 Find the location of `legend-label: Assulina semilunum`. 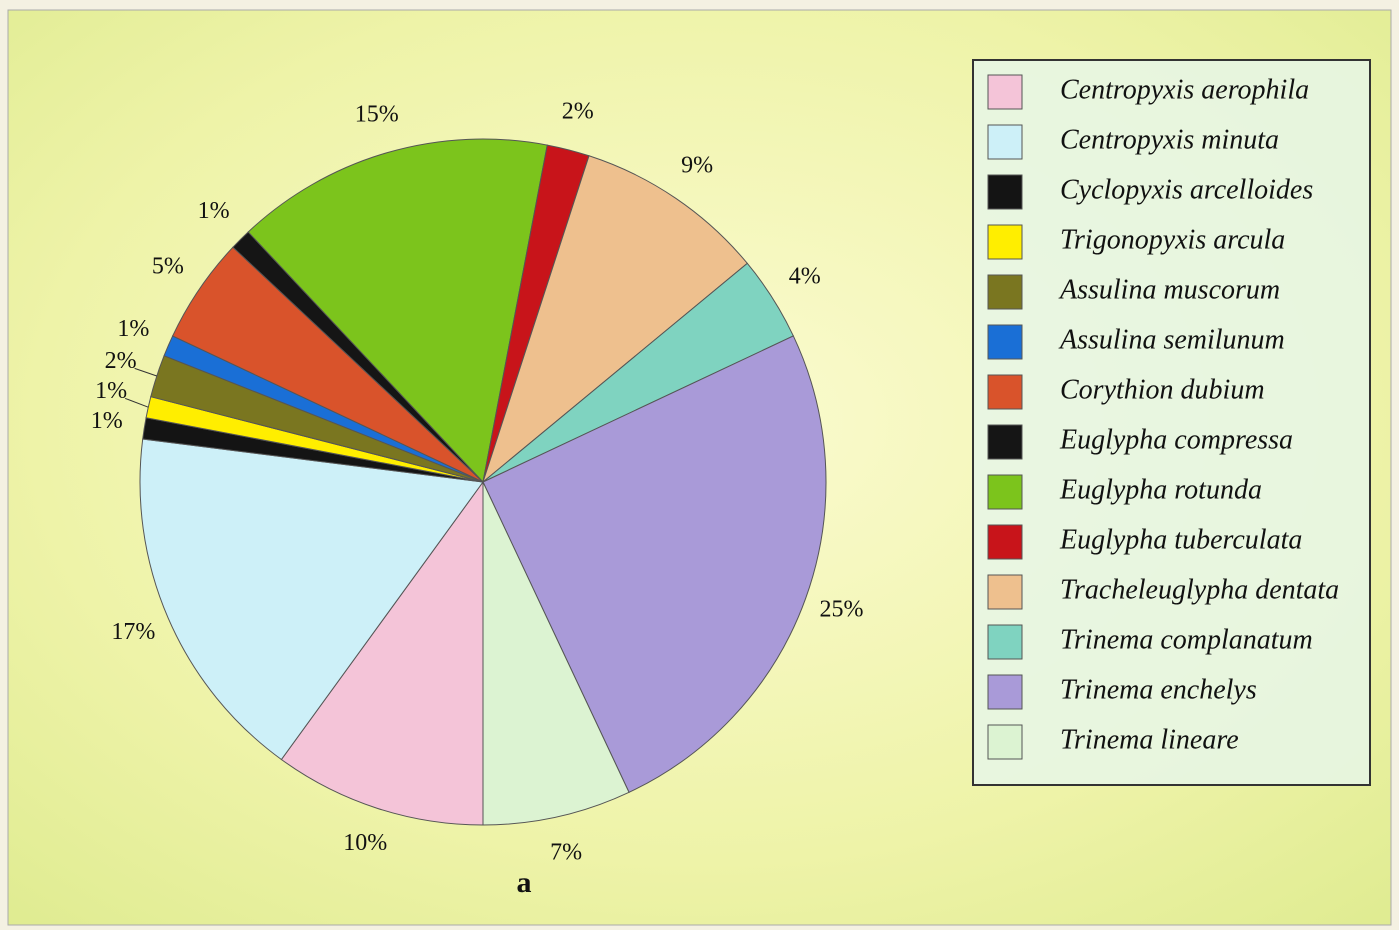

legend-label: Assulina semilunum is located at coordinates (1171, 339).